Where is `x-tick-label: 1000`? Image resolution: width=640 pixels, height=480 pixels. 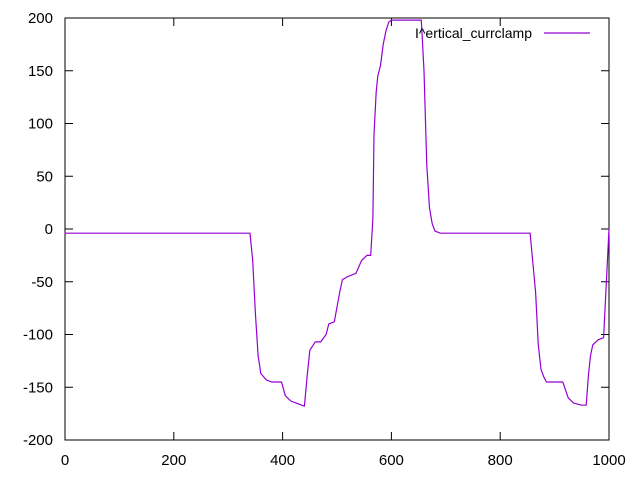 x-tick-label: 1000 is located at coordinates (608, 460).